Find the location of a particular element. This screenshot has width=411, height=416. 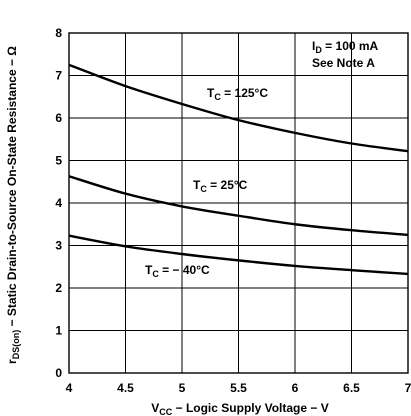

series-label-minus40c: TC = − 40°C is located at coordinates (177, 271).